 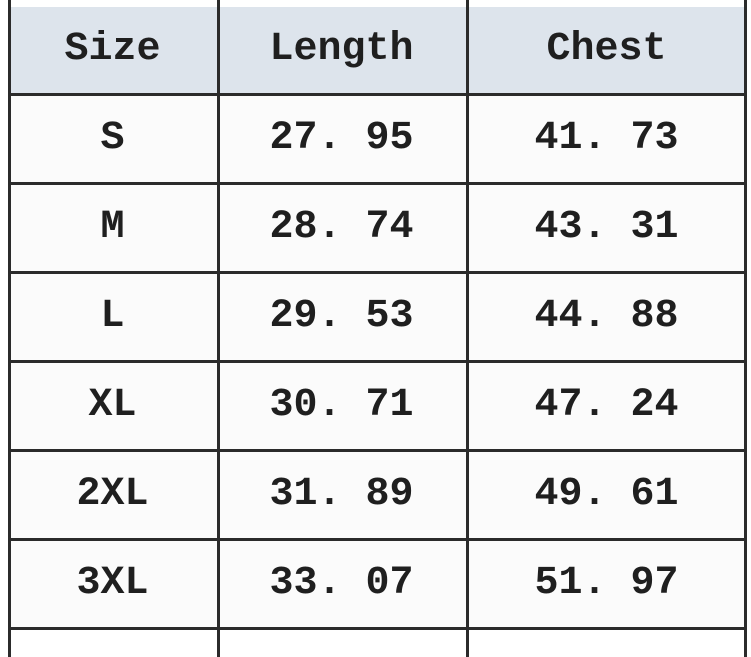 I want to click on table-left-border-line, so click(x=9, y=328).